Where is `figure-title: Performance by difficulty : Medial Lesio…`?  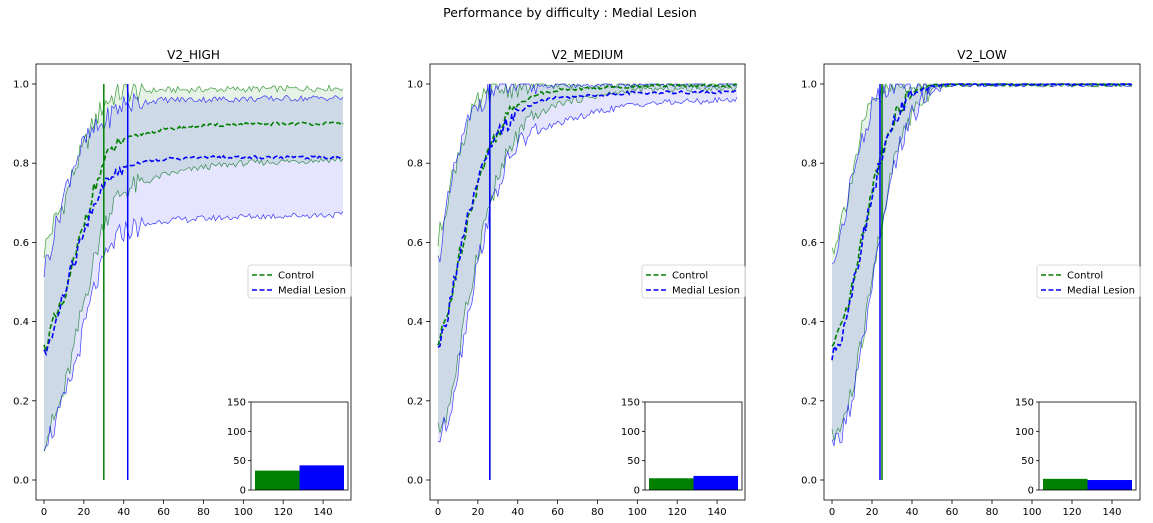 figure-title: Performance by difficulty : Medial Lesio… is located at coordinates (570, 12).